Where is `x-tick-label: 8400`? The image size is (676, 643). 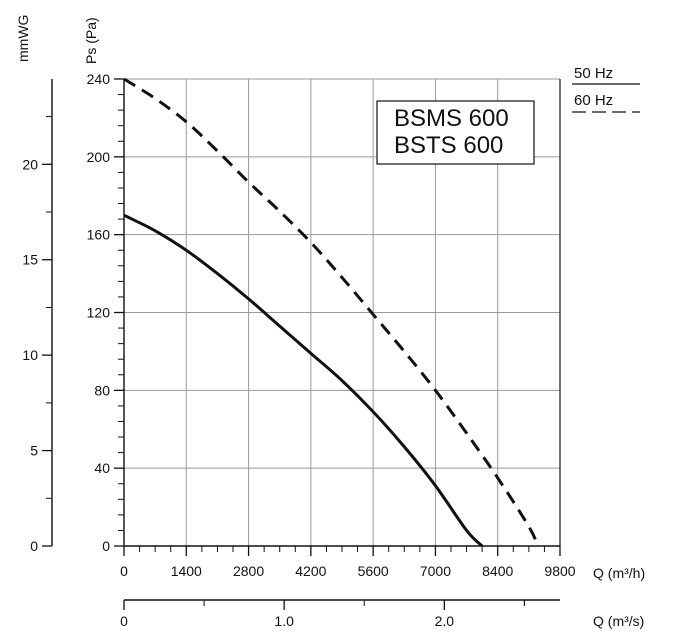
x-tick-label: 8400 is located at coordinates (497, 571).